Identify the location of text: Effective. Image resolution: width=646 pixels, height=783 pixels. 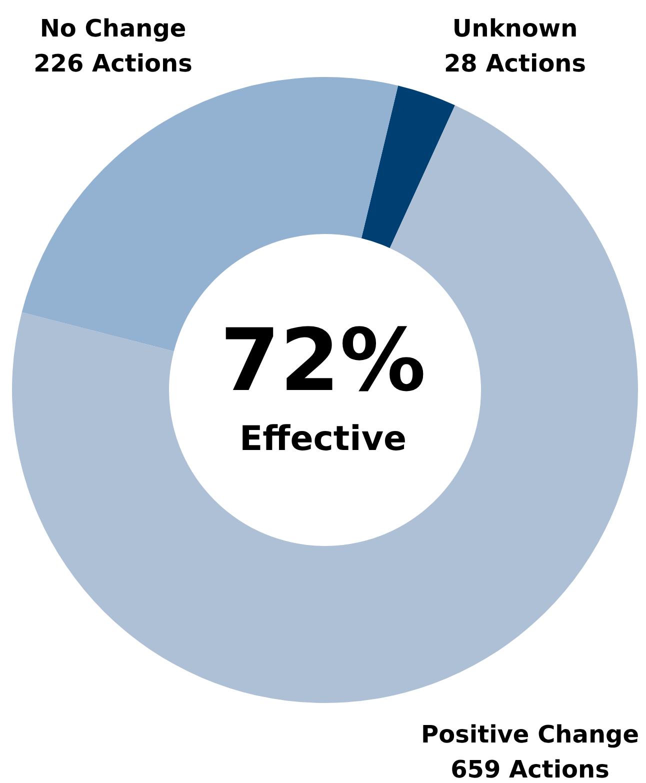
(323, 439).